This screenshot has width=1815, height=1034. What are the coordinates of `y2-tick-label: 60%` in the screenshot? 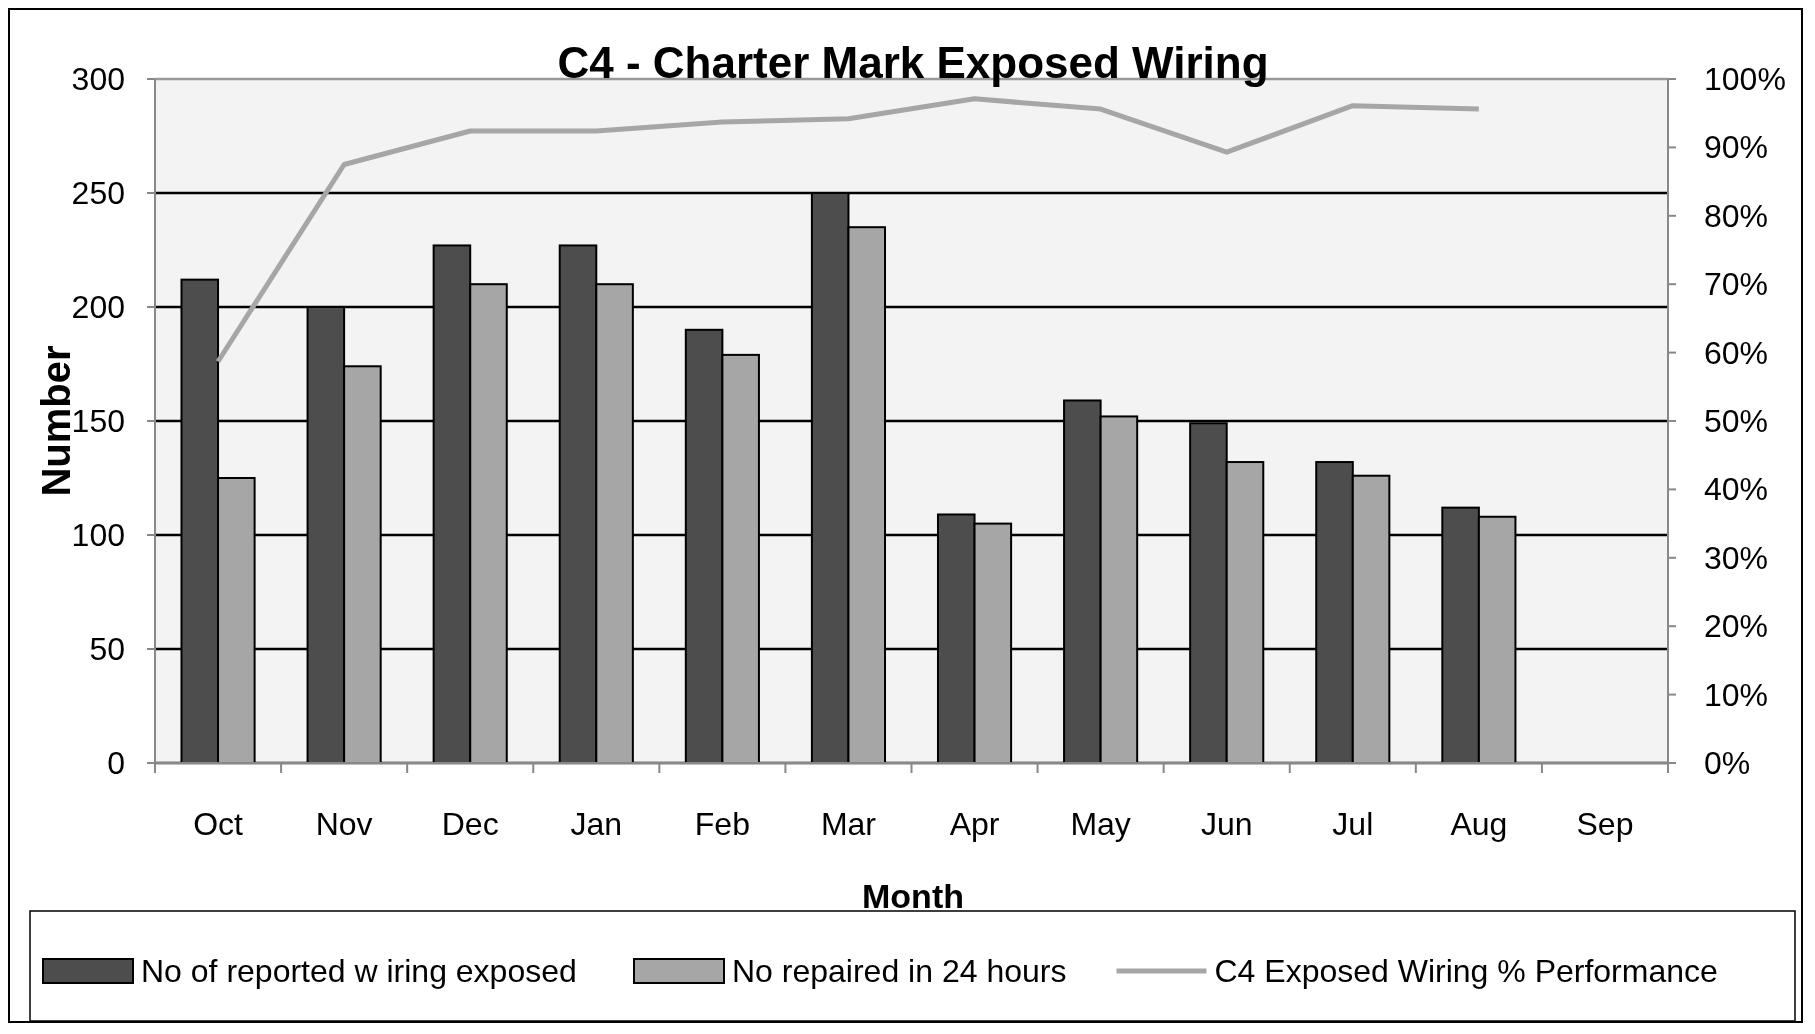 It's located at (1736, 352).